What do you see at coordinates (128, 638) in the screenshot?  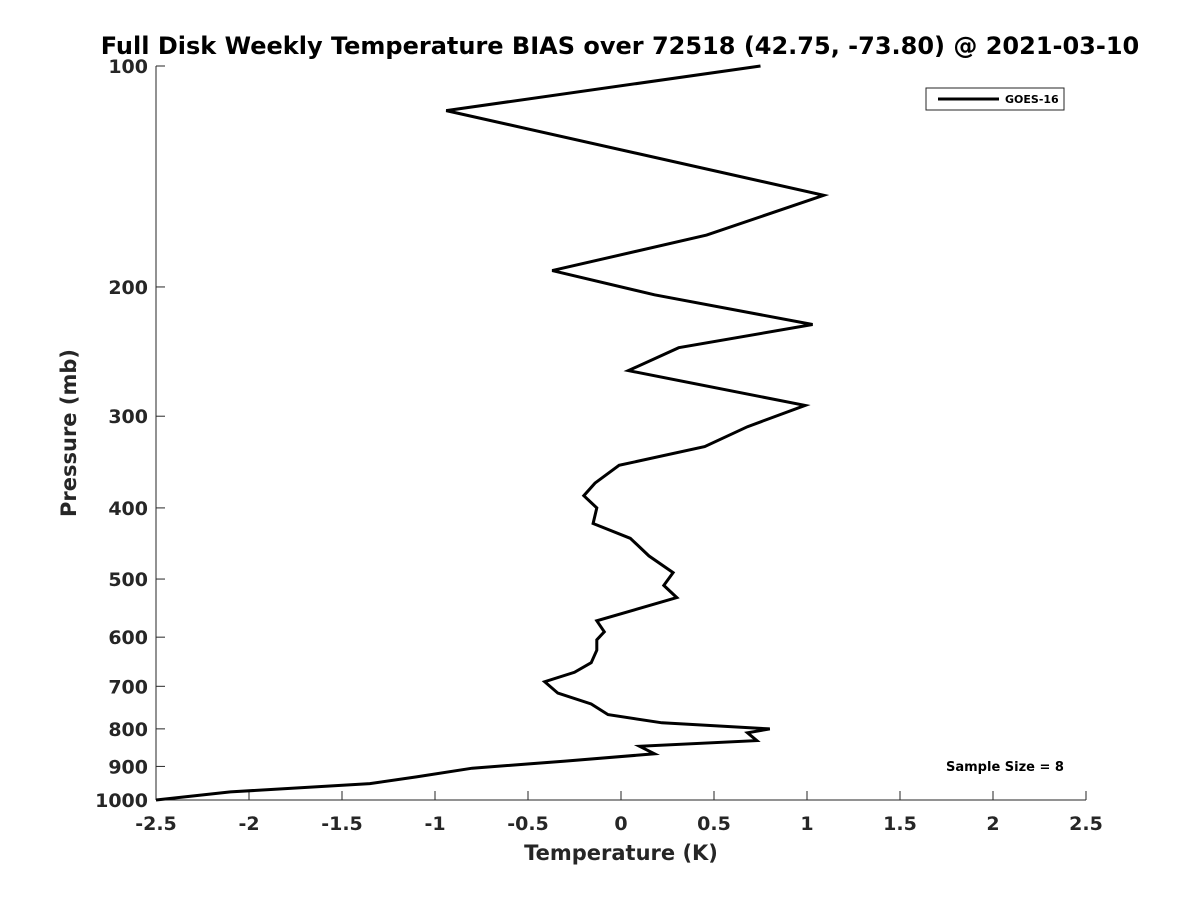 I see `y-tick-label: 600` at bounding box center [128, 638].